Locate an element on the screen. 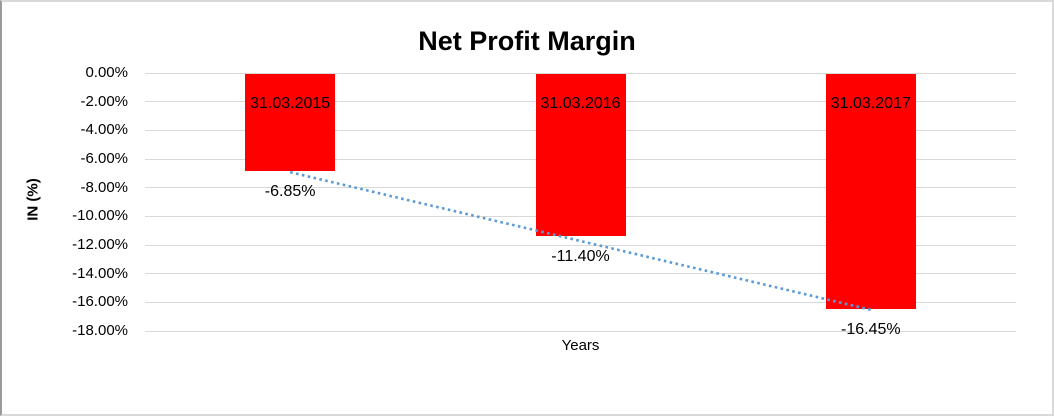 The width and height of the screenshot is (1054, 416). category-label: 31.03.2017 is located at coordinates (870, 103).